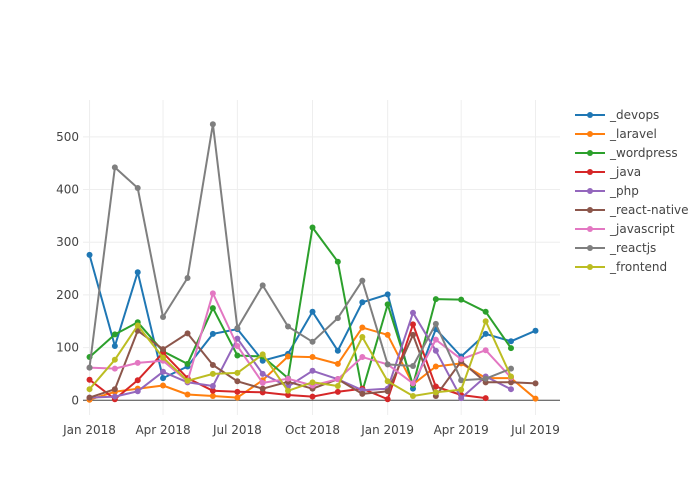  What do you see at coordinates (608, 172) in the screenshot?
I see `legend-item: _java` at bounding box center [608, 172].